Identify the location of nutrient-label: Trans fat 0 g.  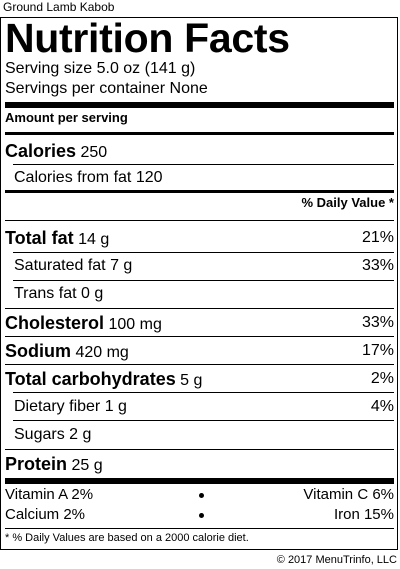
(58, 293).